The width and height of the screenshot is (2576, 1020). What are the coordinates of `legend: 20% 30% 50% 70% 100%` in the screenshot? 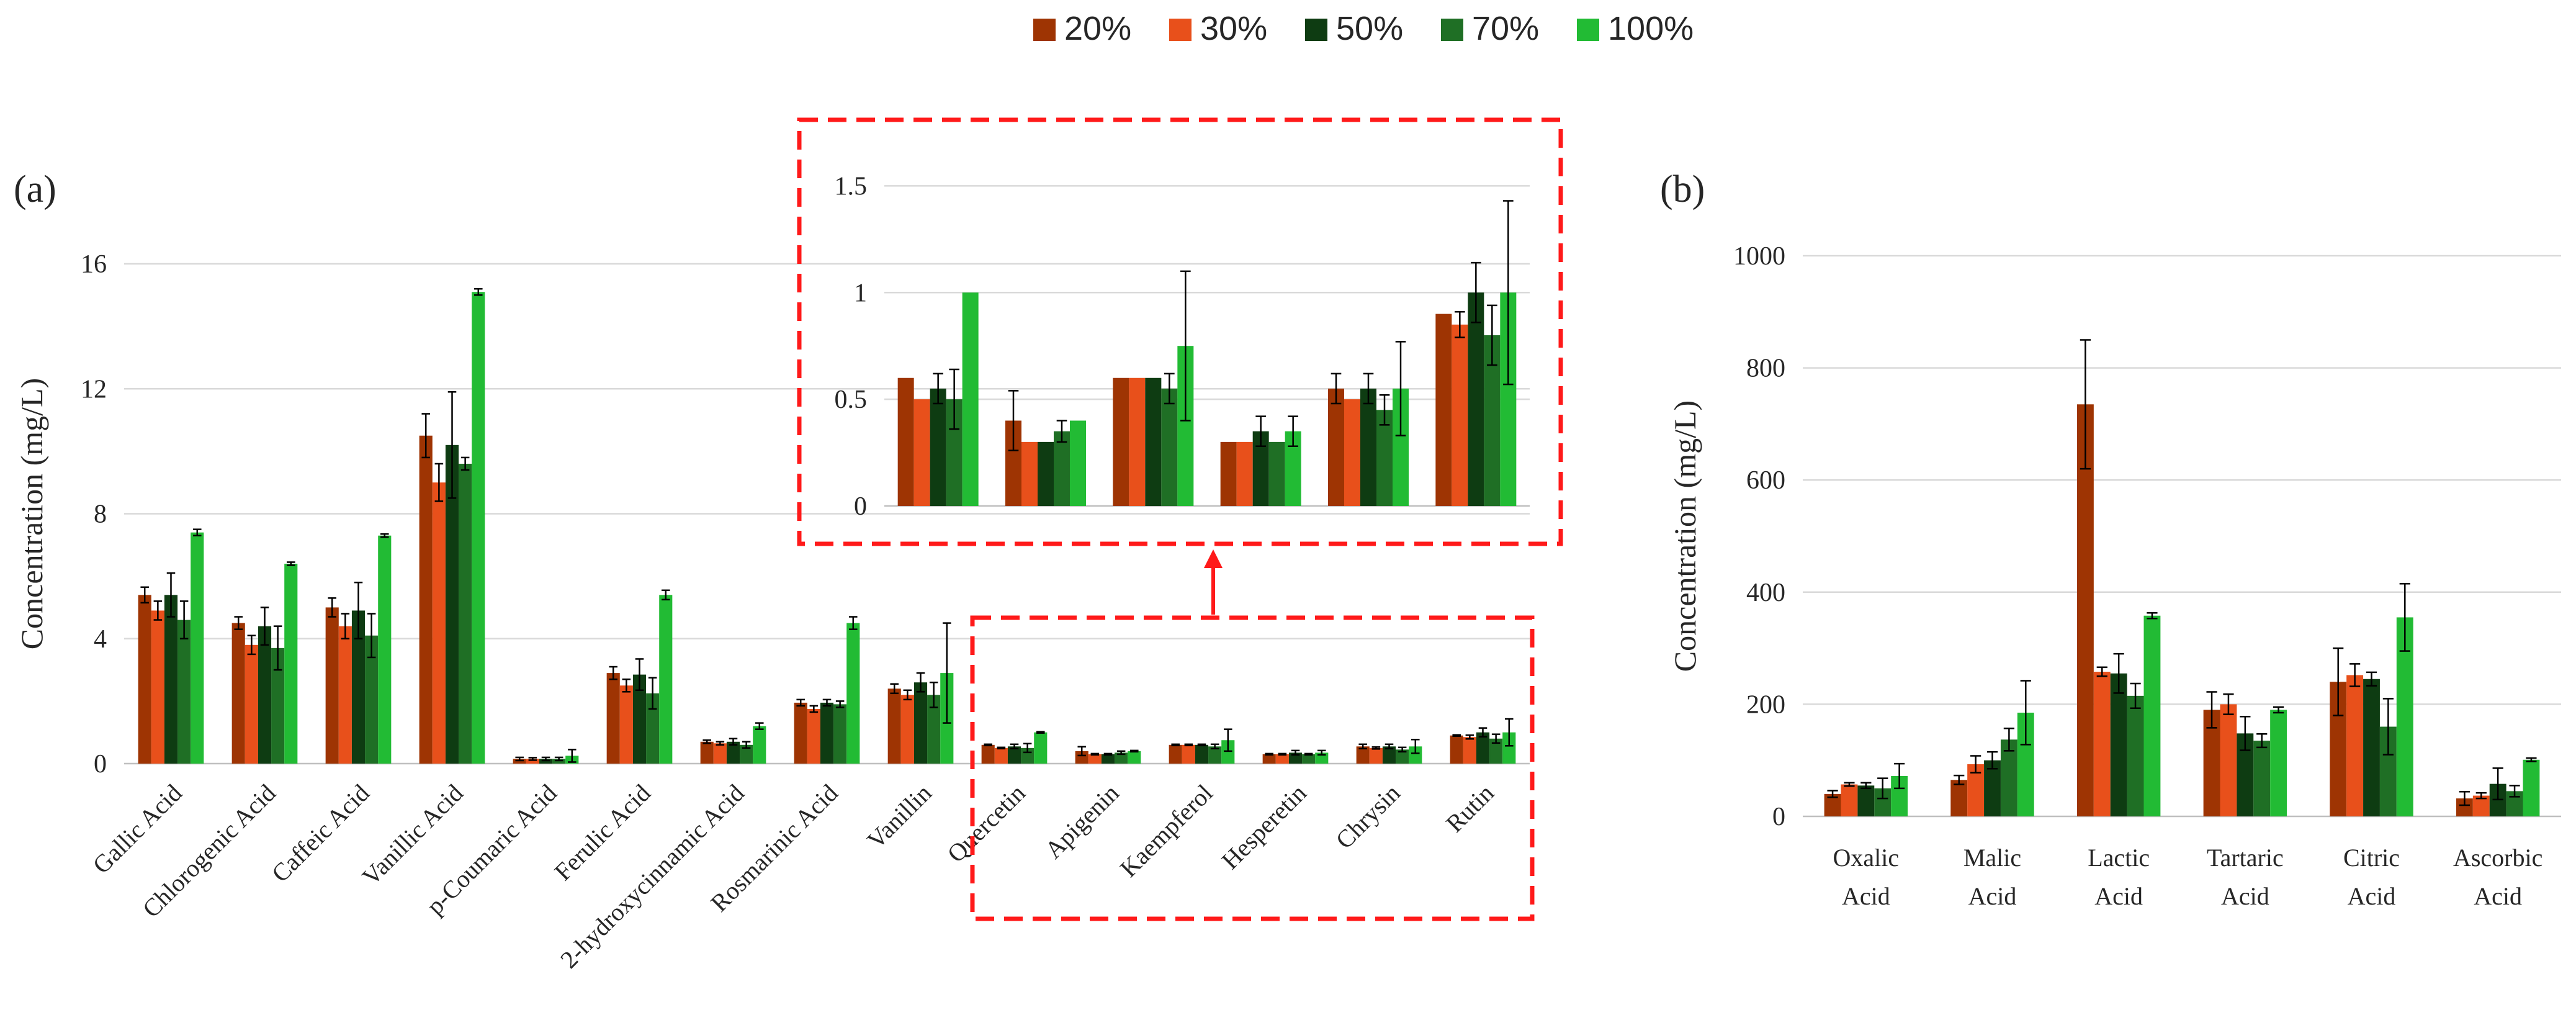 It's located at (1364, 28).